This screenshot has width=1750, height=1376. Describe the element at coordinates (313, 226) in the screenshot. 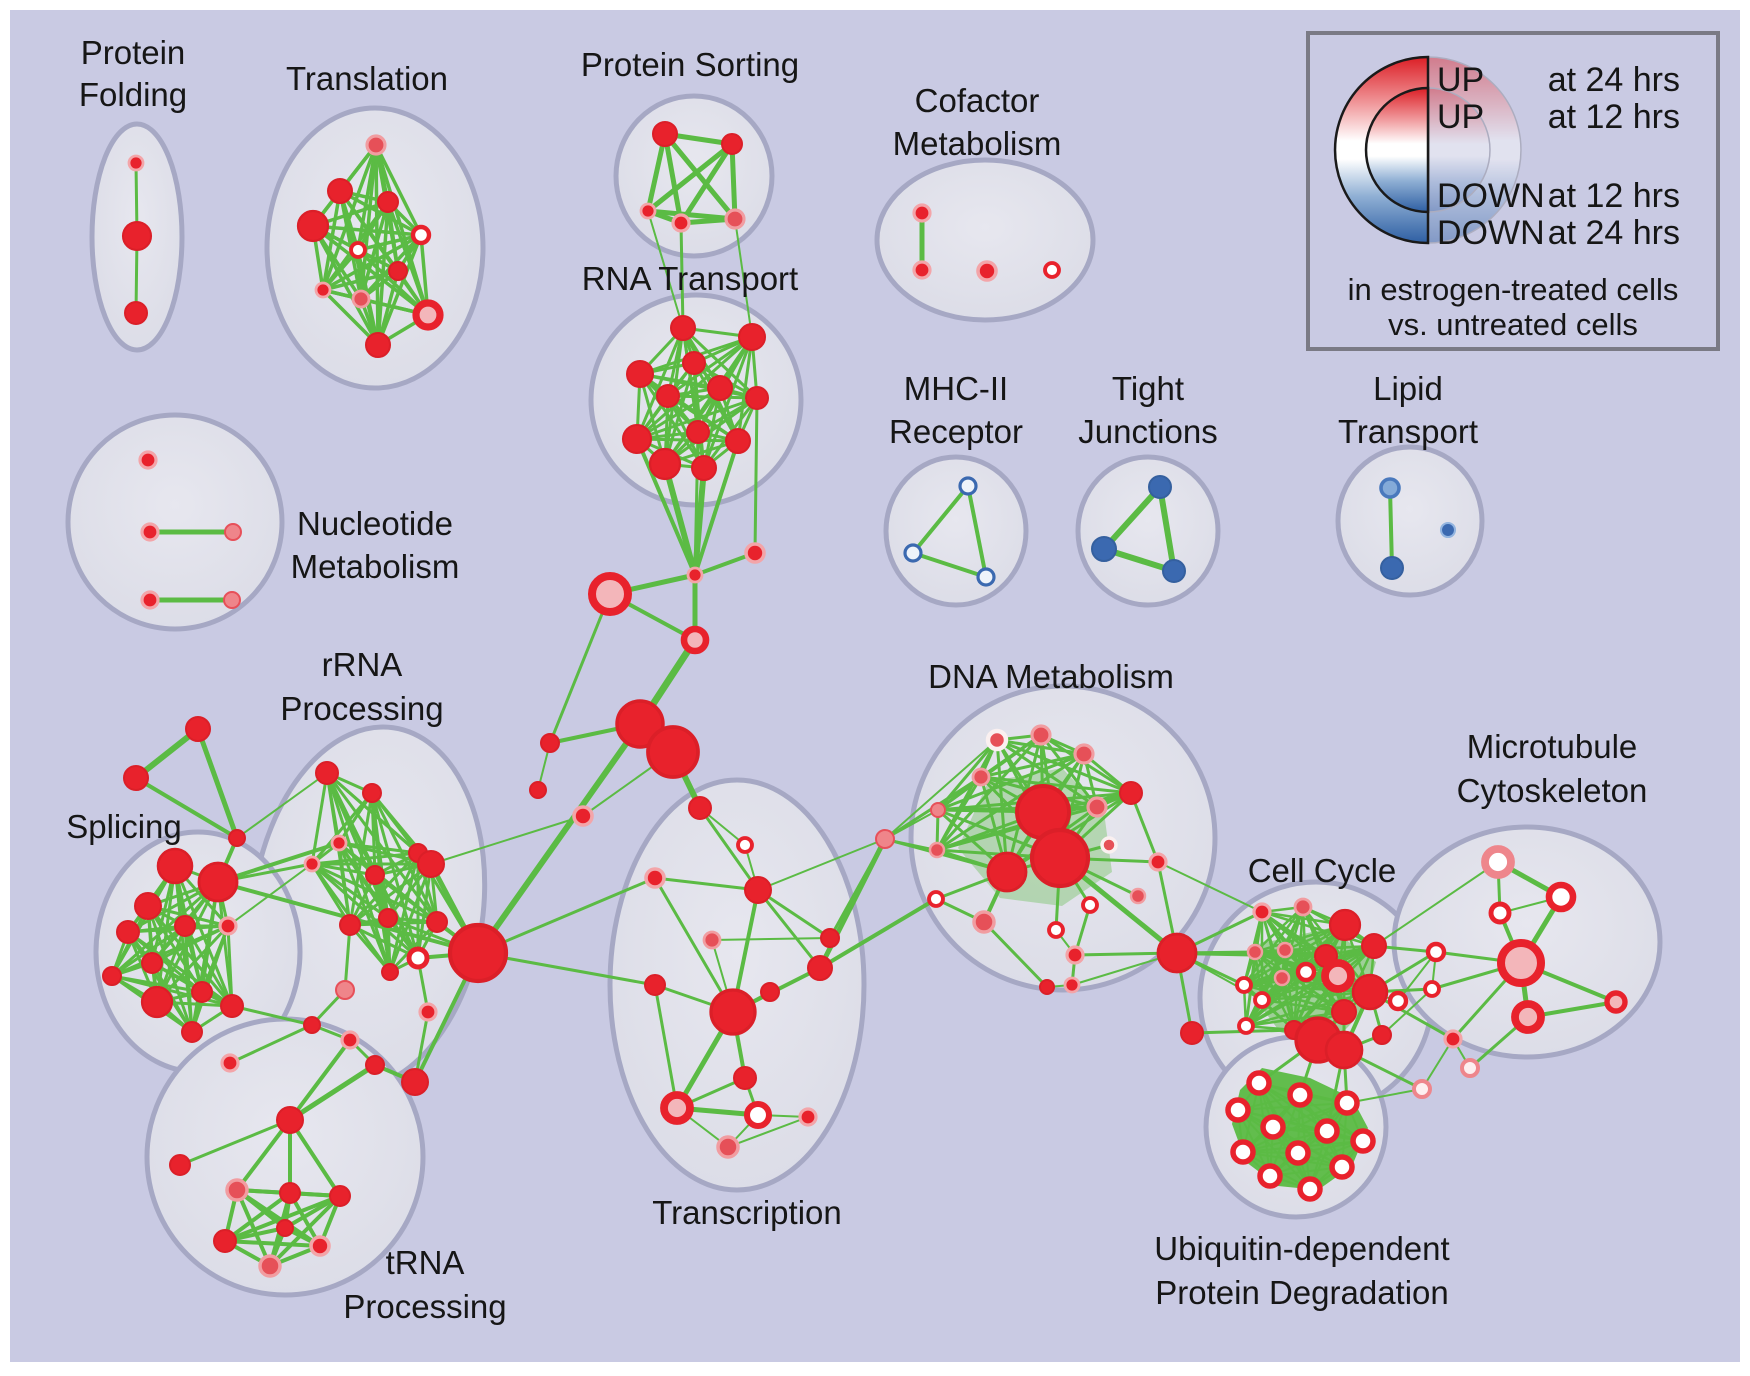

I see `gene-node-tl4` at that location.